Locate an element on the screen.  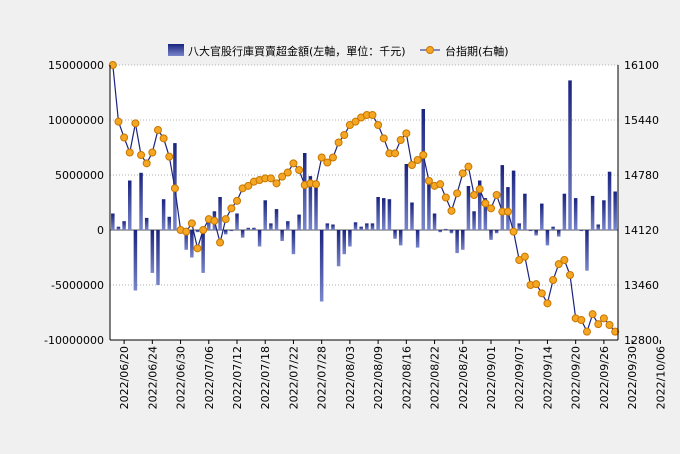
x-tick-label: 2022/08/16 is located at coordinates (406, 377).